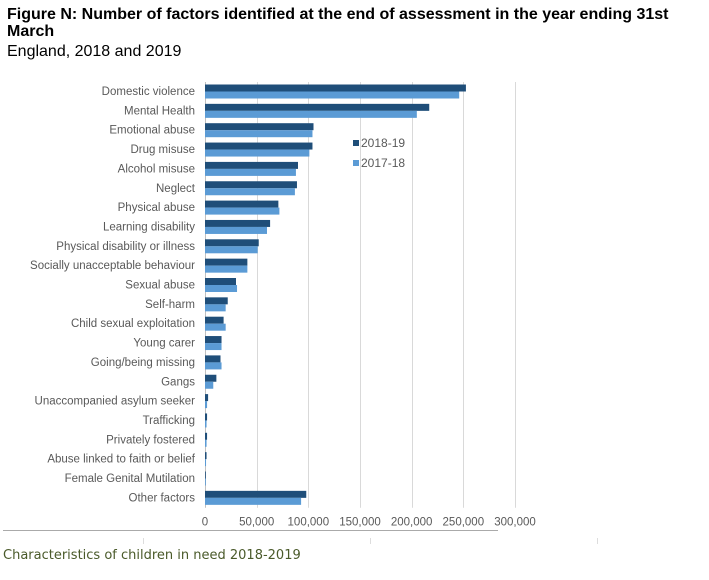  I want to click on divider-line, so click(250, 530).